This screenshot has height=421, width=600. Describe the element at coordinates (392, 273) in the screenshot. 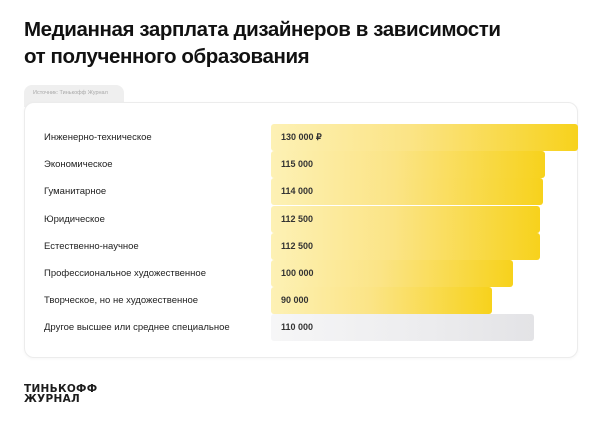

I see `value-bar: 100 000` at that location.